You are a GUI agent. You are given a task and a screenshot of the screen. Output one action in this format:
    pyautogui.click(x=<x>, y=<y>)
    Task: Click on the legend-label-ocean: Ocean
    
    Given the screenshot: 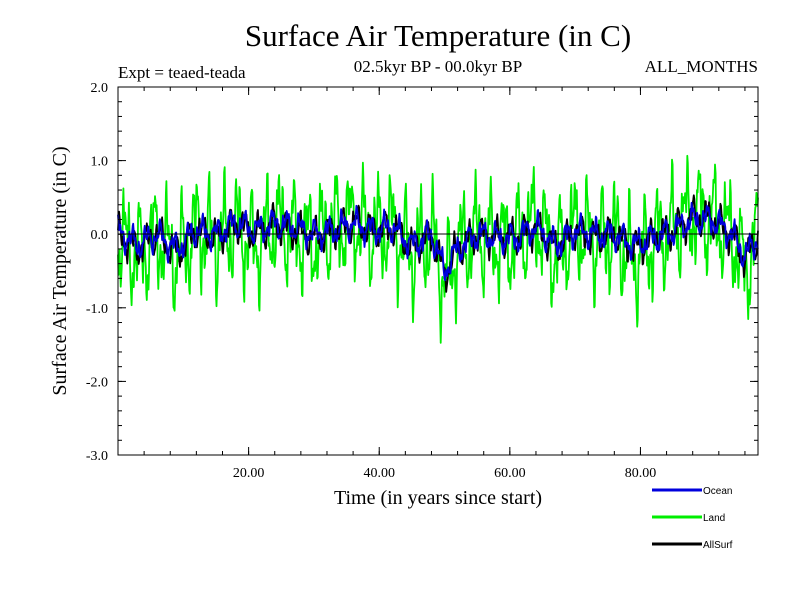 What is the action you would take?
    pyautogui.click(x=717, y=491)
    